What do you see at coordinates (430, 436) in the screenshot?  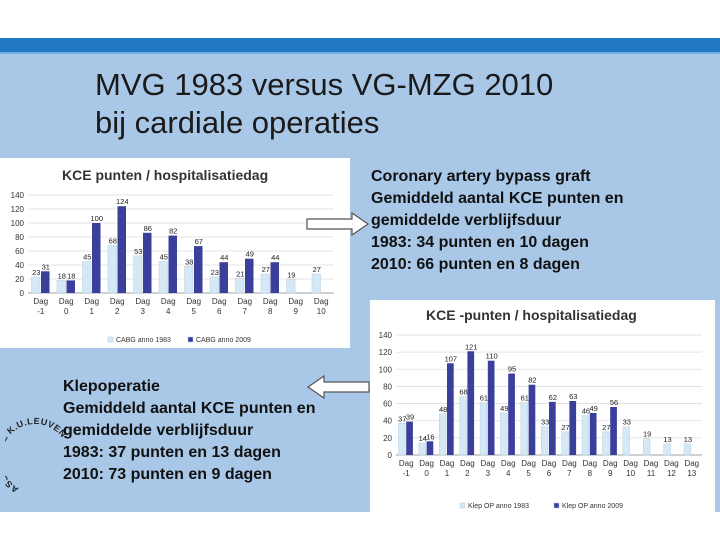 I see `klep-chart-data-label: 16` at bounding box center [430, 436].